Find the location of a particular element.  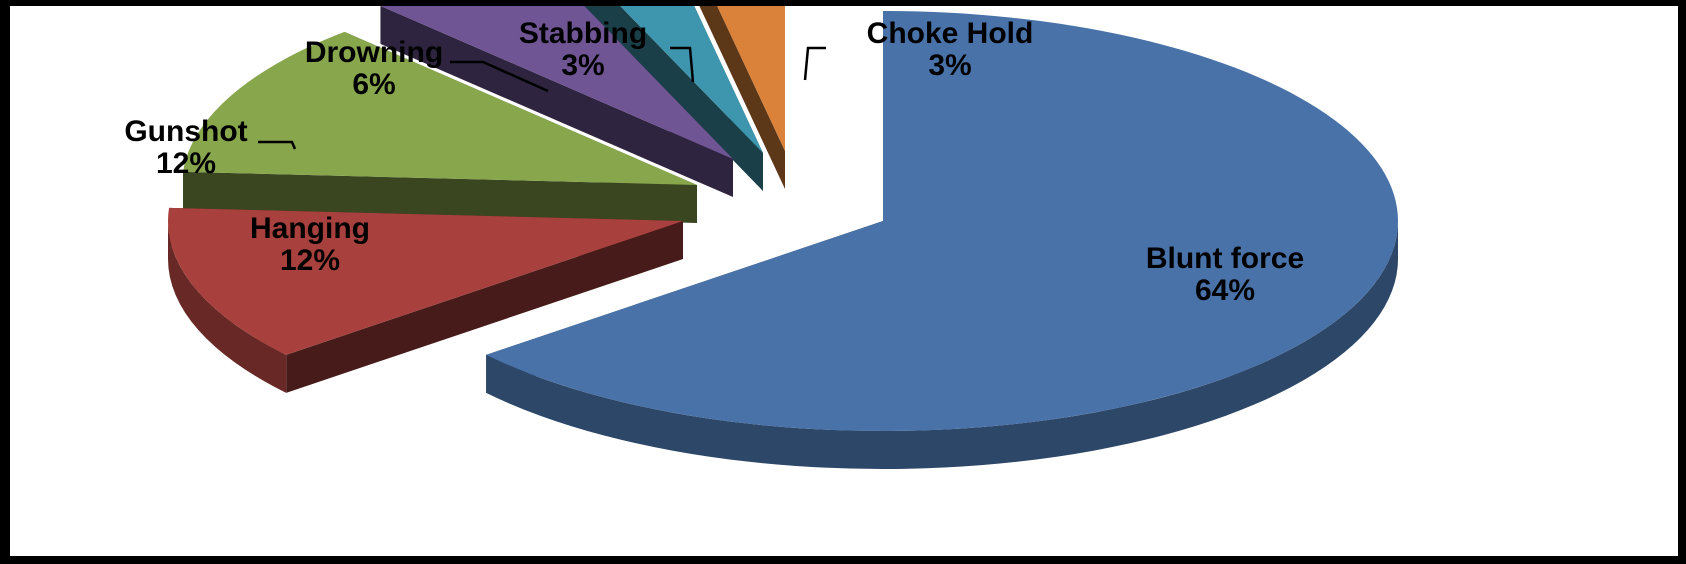

slice-percent-gunshot: 12% is located at coordinates (186, 163).